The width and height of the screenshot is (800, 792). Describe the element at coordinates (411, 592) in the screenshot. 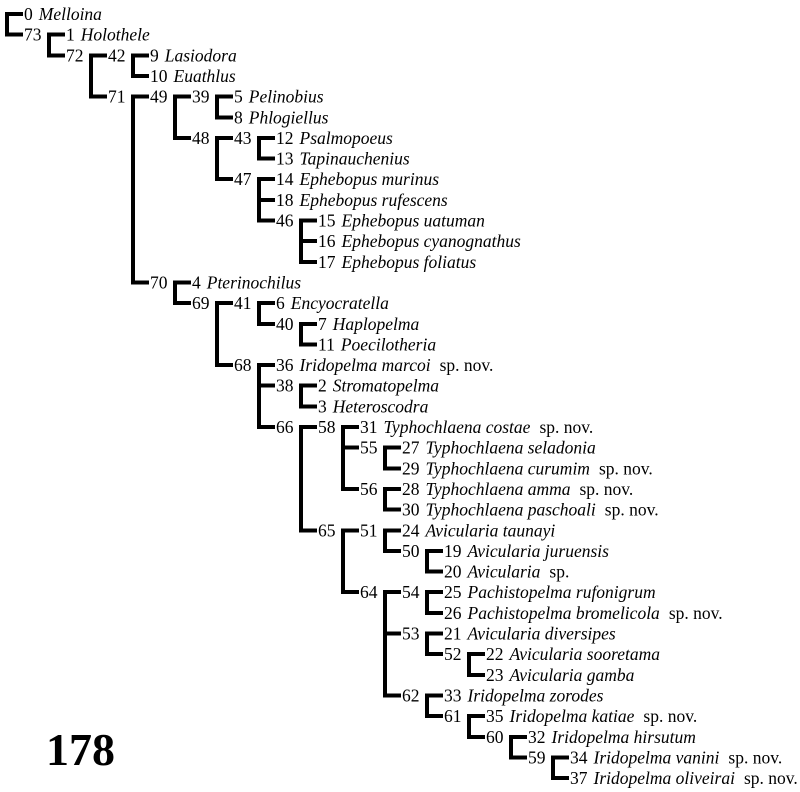

I see `node-label-54: 54` at that location.